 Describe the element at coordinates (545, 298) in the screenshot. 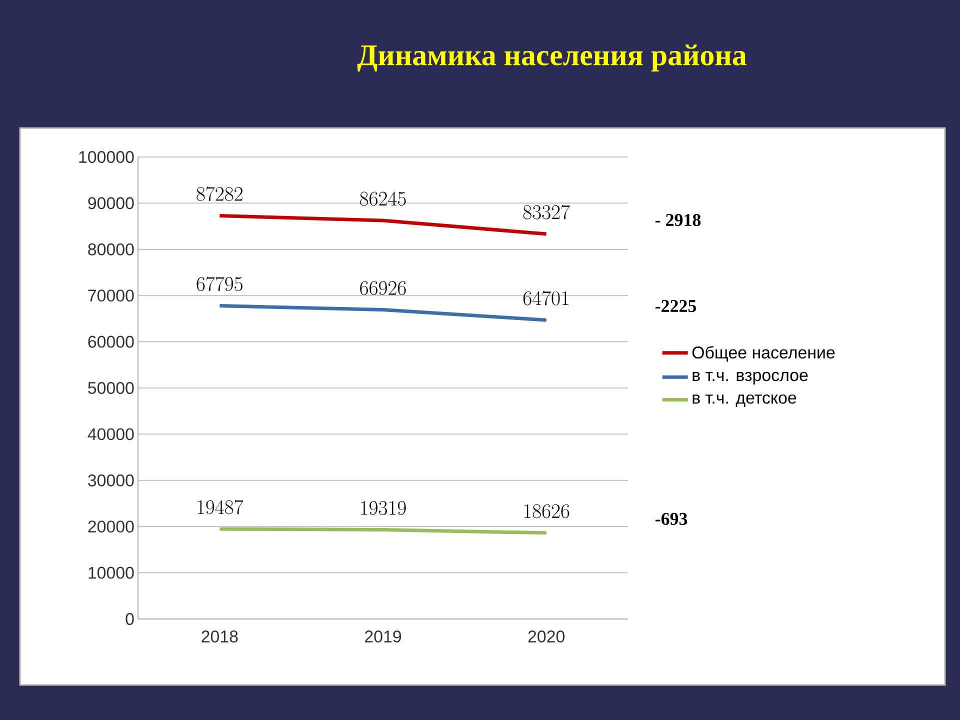

I see `data-label: 64701` at that location.